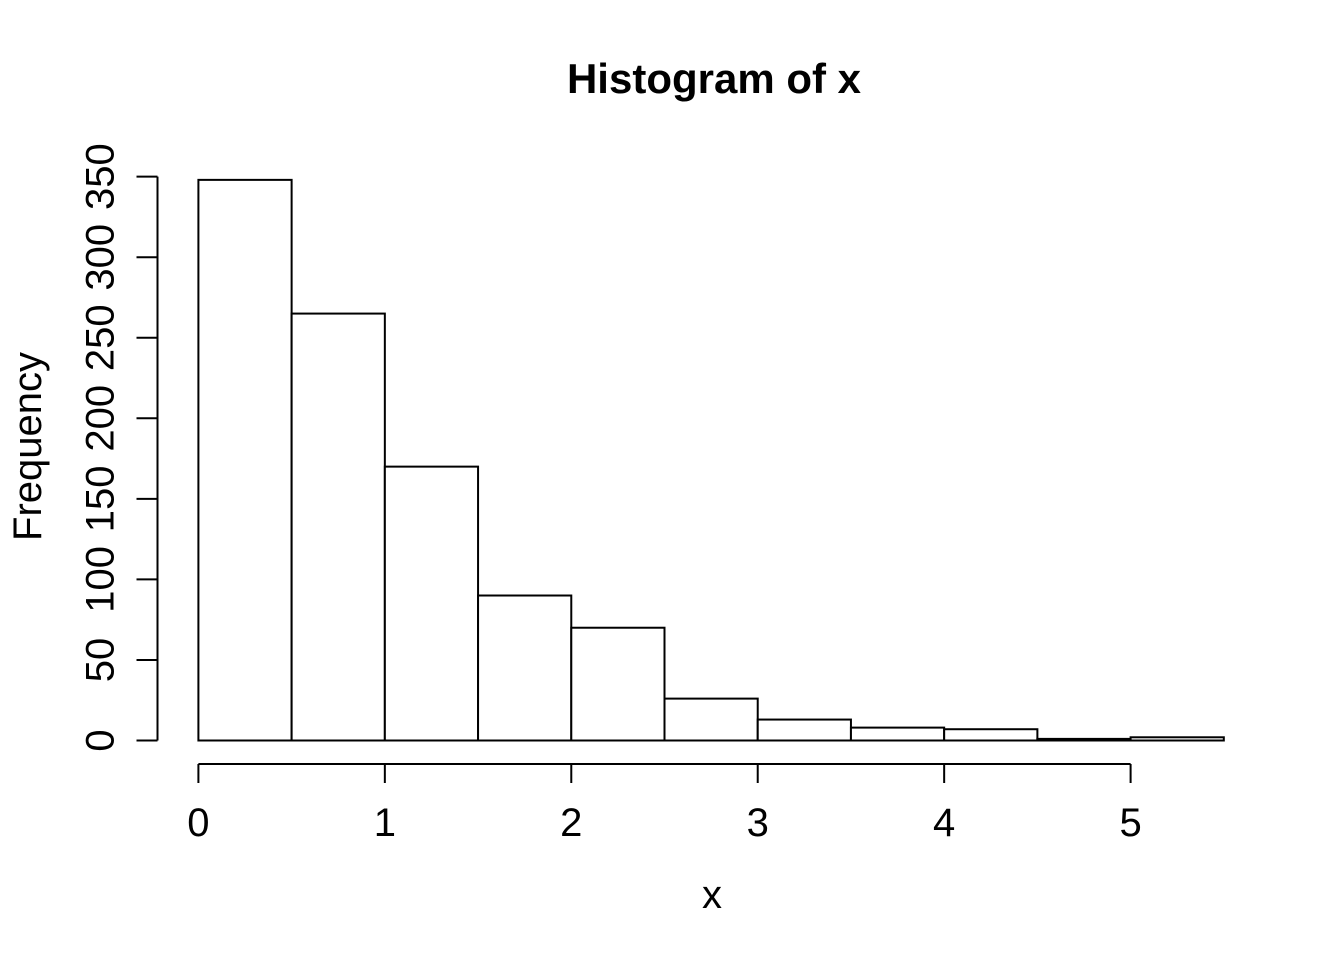 This screenshot has width=1344, height=960. I want to click on y-tick-label: 100, so click(101, 579).